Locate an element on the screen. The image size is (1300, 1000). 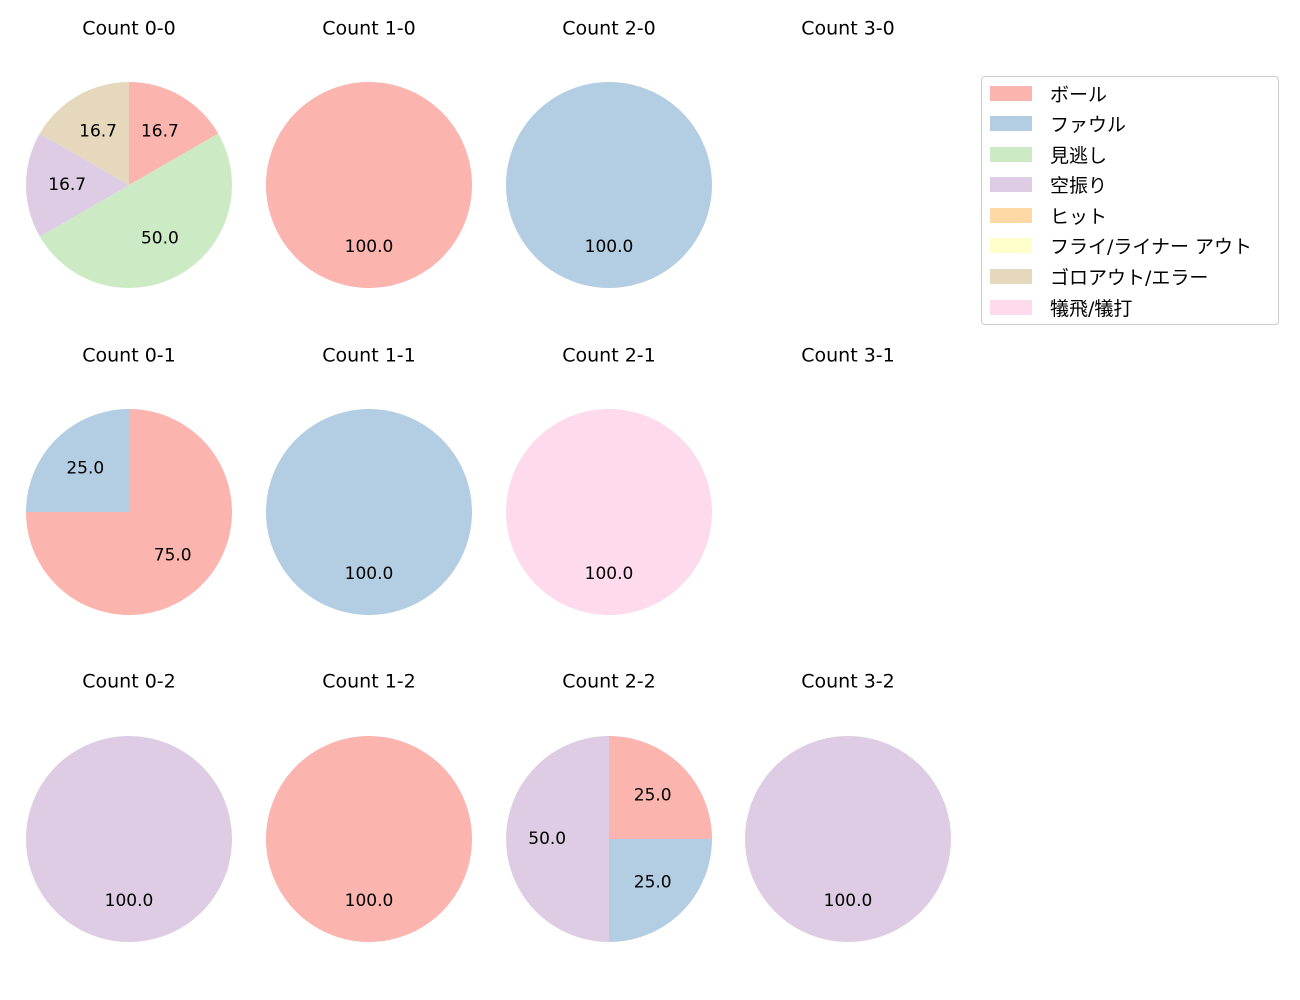
pie-count-1-0: Count 1-0 100.0 is located at coordinates (369, 153).